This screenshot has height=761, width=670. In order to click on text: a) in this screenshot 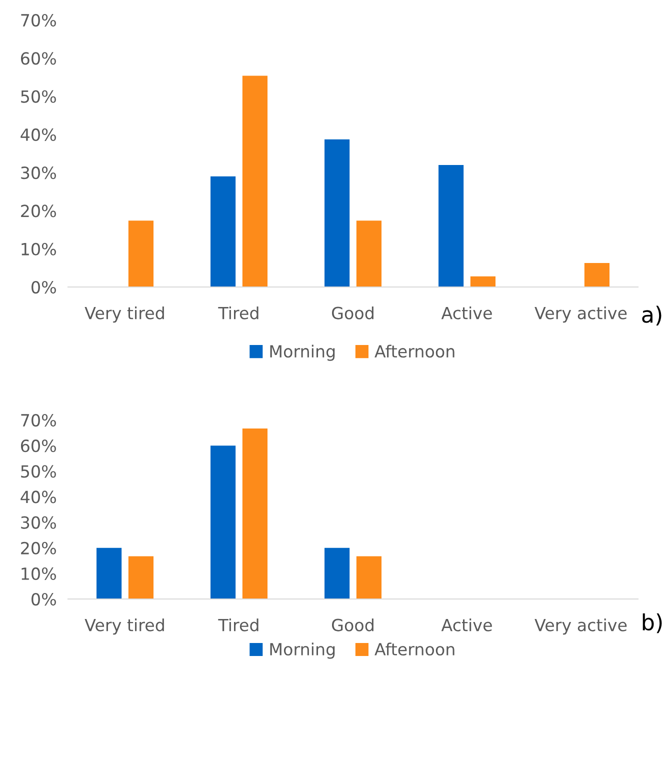, I will do `click(652, 316)`.